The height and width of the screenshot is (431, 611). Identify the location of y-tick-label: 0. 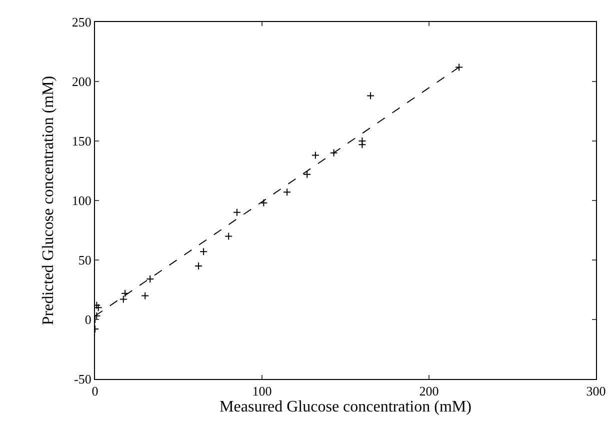
(88, 320).